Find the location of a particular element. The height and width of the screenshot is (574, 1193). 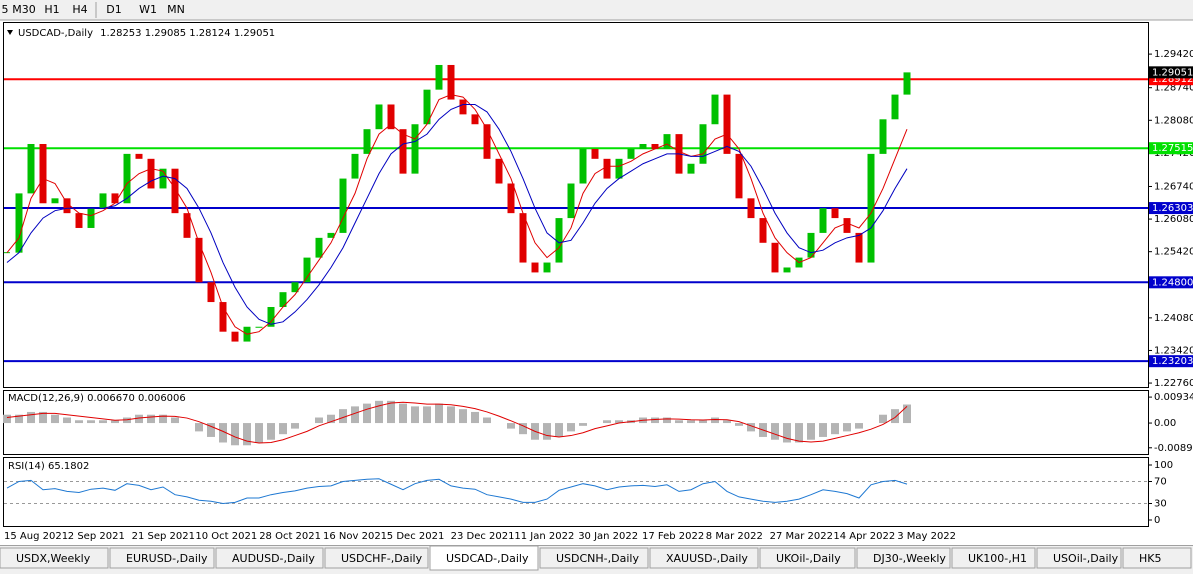

tab-label: XAUUSD-,Daily is located at coordinates (707, 558).